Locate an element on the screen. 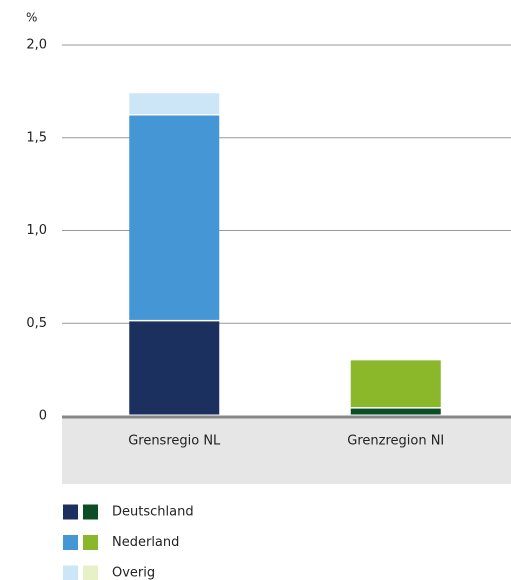 The width and height of the screenshot is (511, 580). legend-label: Overig is located at coordinates (133, 573).